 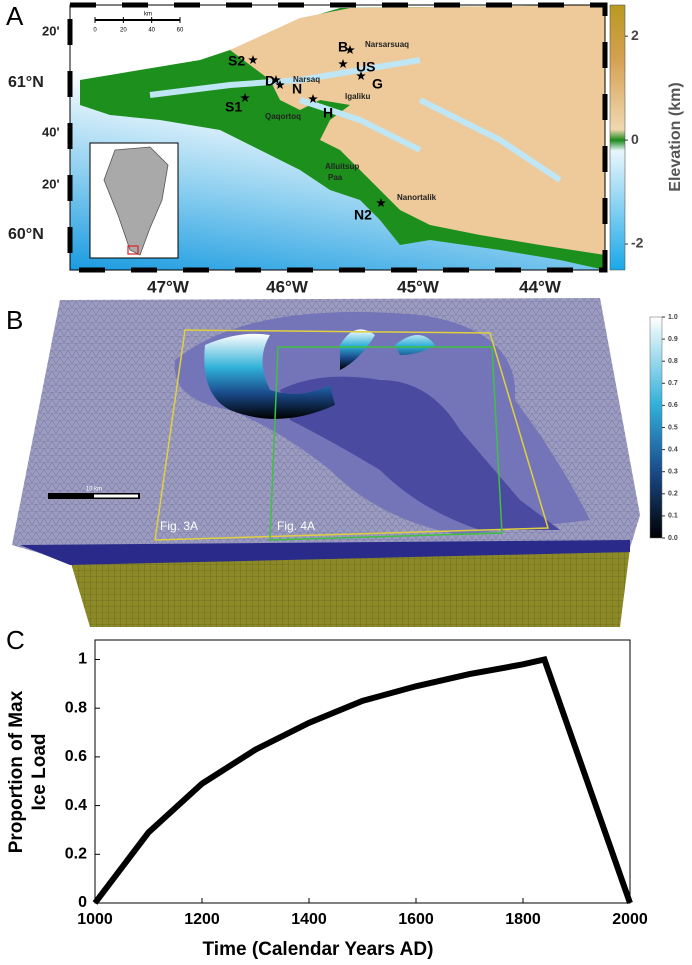 What do you see at coordinates (95, 919) in the screenshot?
I see `x-tick-label: 1000` at bounding box center [95, 919].